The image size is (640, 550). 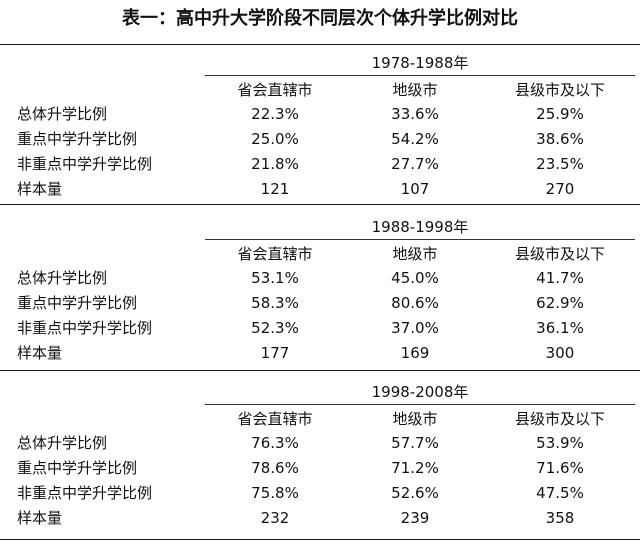 What do you see at coordinates (275, 189) in the screenshot?
I see `table-cell: 121` at bounding box center [275, 189].